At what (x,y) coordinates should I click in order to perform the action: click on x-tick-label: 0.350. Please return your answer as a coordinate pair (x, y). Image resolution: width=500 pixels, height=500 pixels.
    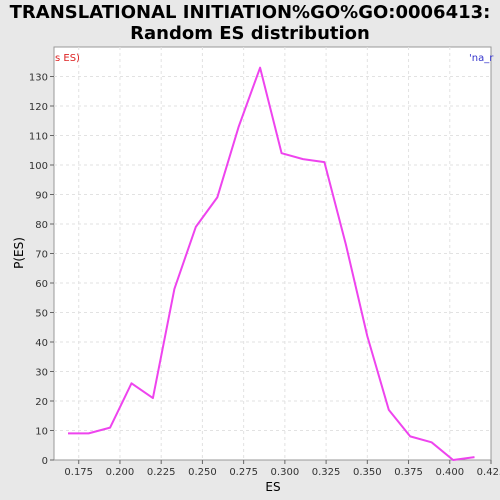
    Looking at the image, I should click on (367, 472).